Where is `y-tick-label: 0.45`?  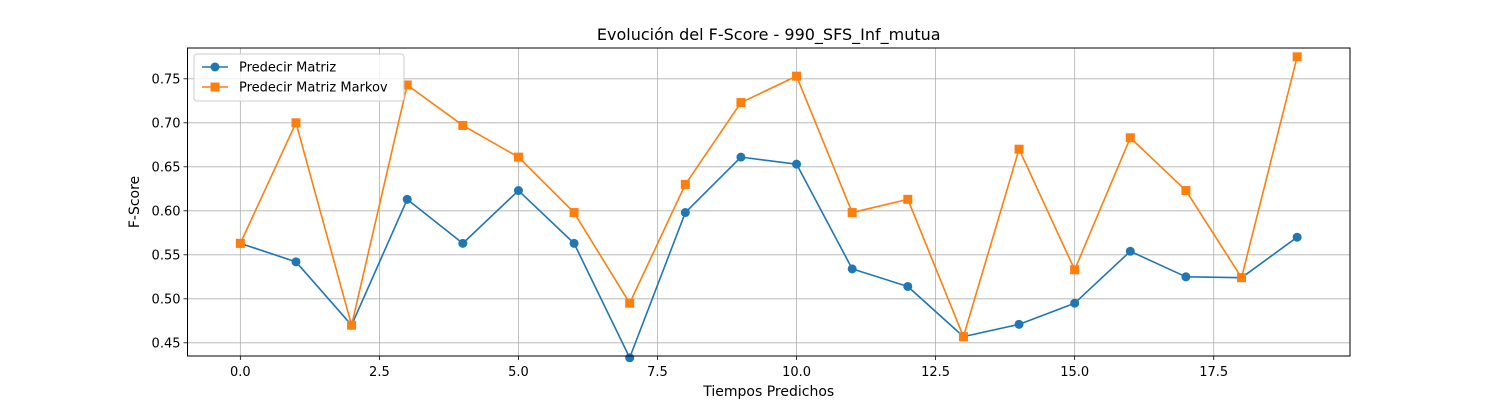
y-tick-label: 0.45 is located at coordinates (166, 343).